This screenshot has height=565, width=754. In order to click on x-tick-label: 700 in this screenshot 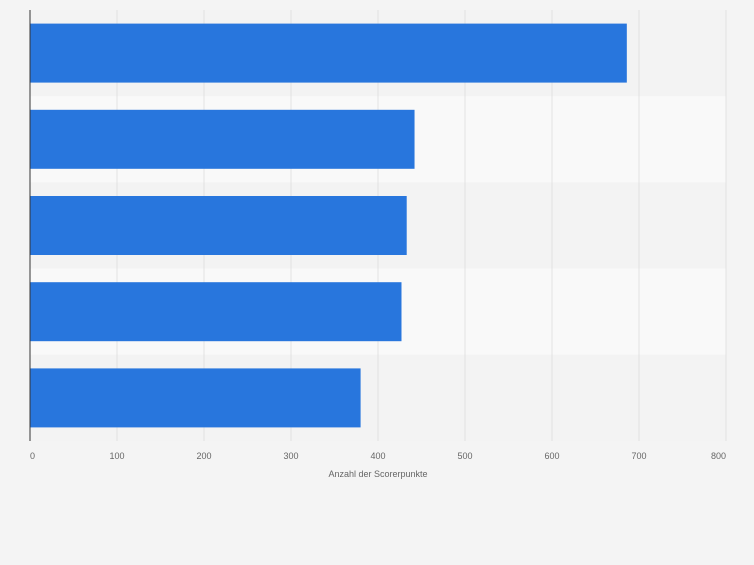, I will do `click(638, 456)`.